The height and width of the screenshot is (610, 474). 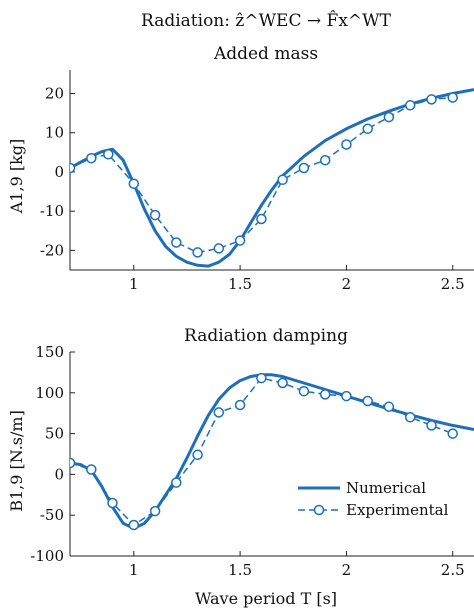 What do you see at coordinates (52, 211) in the screenshot?
I see `added-mass-ytick-label: -10` at bounding box center [52, 211].